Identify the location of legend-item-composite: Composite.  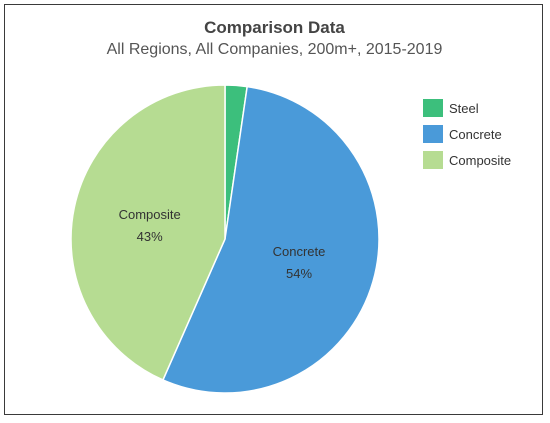
(467, 160).